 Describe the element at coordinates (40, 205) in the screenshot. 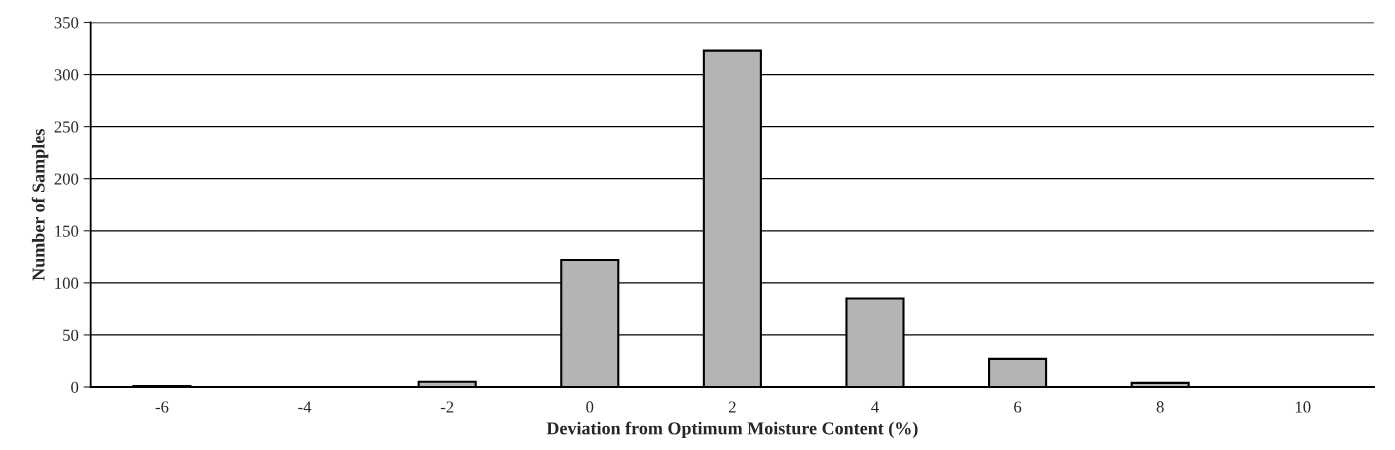

I see `y-axis-title: Number of Samples` at that location.